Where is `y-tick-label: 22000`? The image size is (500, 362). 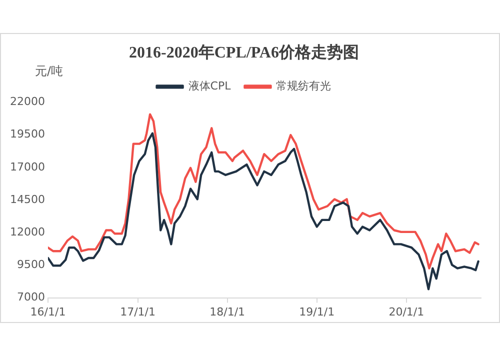 y-tick-label: 22000 is located at coordinates (27, 101).